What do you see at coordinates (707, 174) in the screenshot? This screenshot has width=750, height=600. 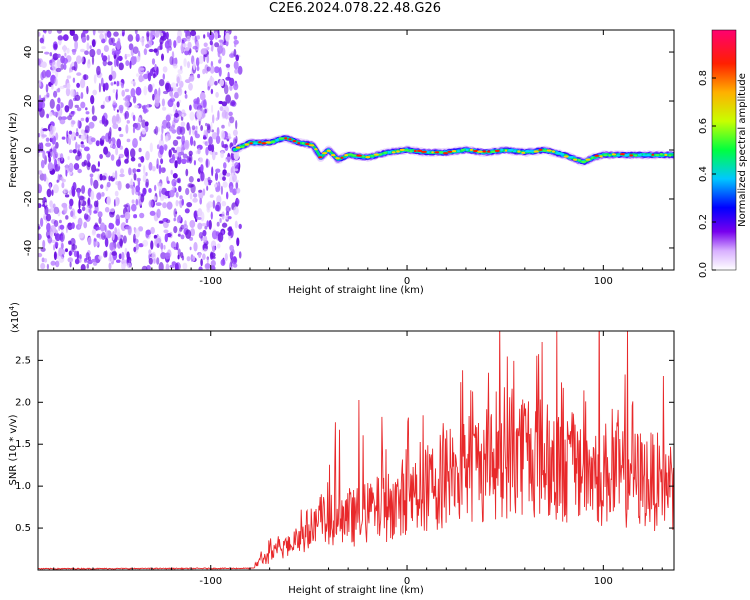 I see `colorbar-ticks: 0.0 0.2 0.4 0.6 0.8` at bounding box center [707, 174].